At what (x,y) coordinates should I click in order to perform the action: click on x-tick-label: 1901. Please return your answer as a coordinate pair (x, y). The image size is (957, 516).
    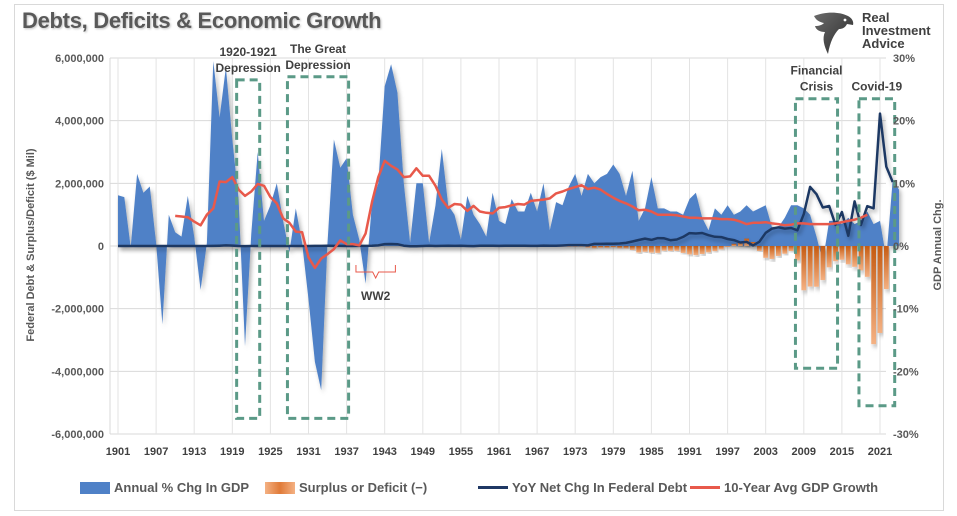
    Looking at the image, I should click on (118, 452).